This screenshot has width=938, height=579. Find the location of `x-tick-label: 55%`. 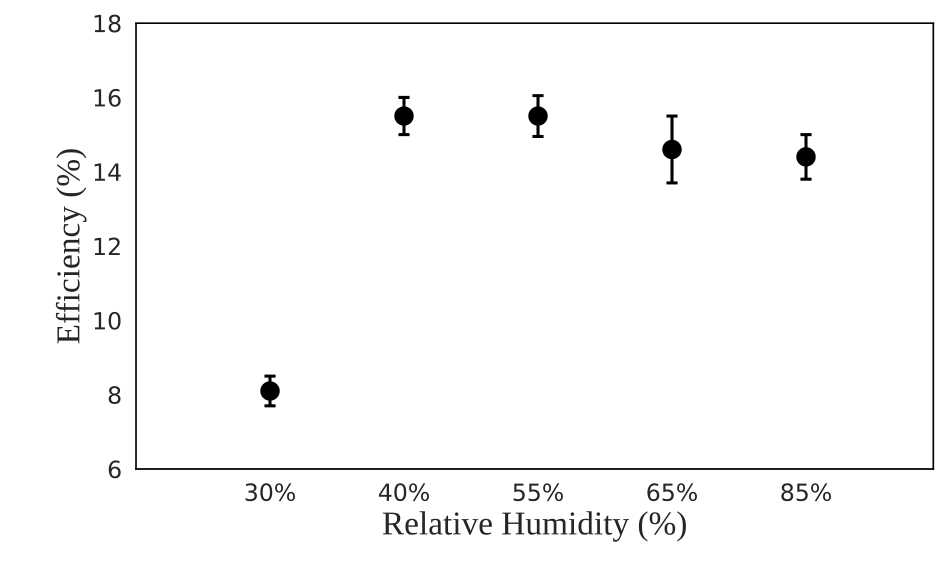

x-tick-label: 55% is located at coordinates (538, 492).